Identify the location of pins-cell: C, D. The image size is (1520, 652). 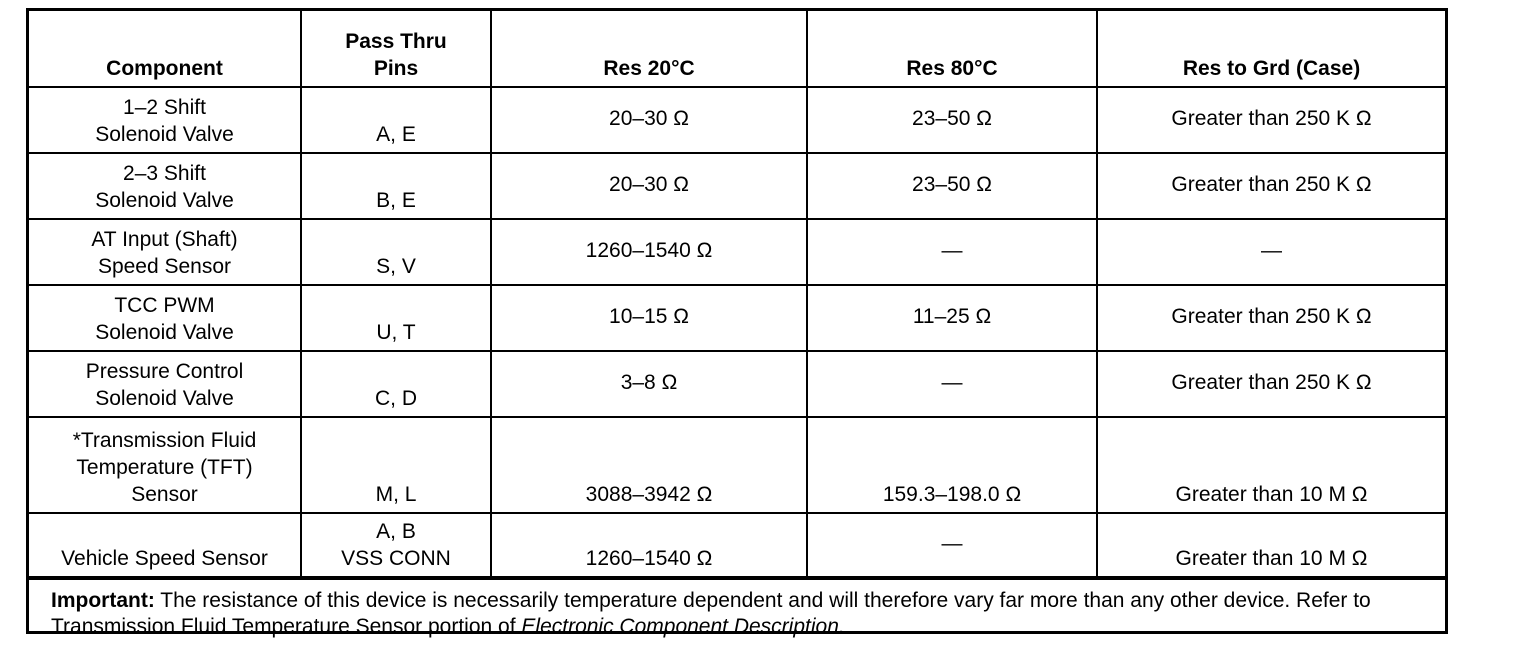
(396, 384).